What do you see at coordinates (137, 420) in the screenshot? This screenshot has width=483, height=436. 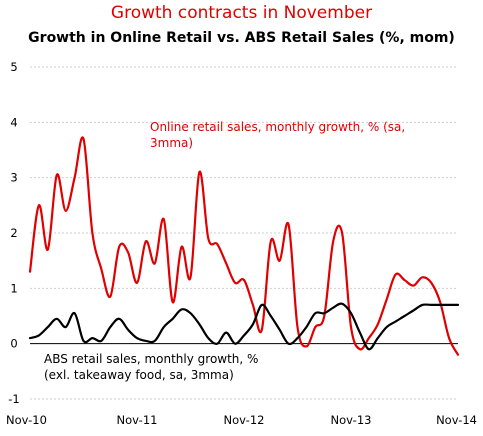 I see `x-tick-label: Nov-11` at bounding box center [137, 420].